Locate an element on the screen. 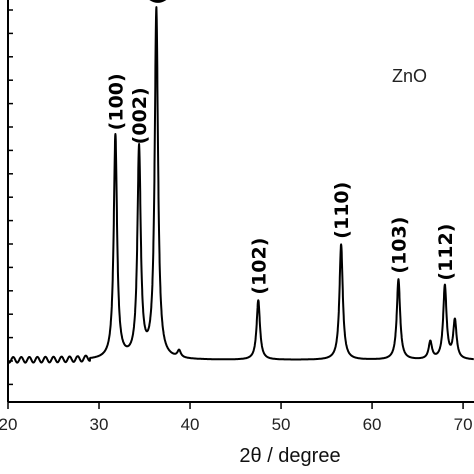 The image size is (474, 474). peak-label: (103) is located at coordinates (399, 245).